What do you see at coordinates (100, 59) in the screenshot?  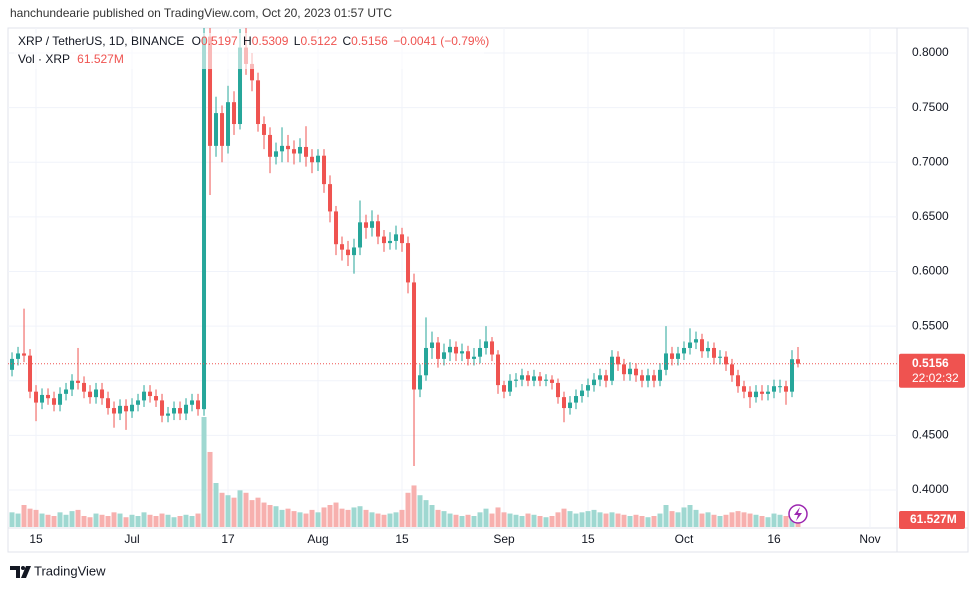 I see `volume-legend-value: 61.527M` at bounding box center [100, 59].